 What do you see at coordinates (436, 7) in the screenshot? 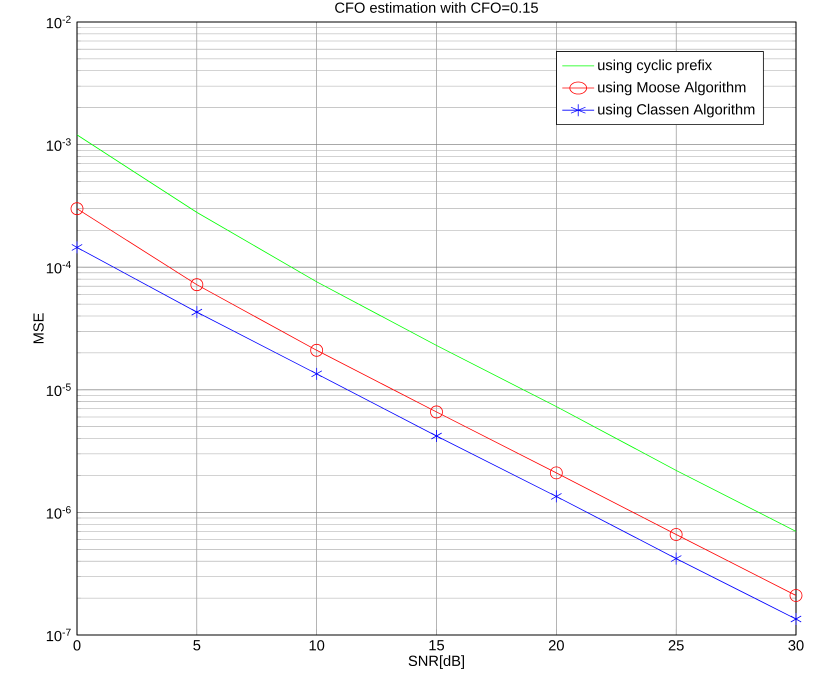
I see `chart-title: CFO estimation with CFO=0.15` at bounding box center [436, 7].